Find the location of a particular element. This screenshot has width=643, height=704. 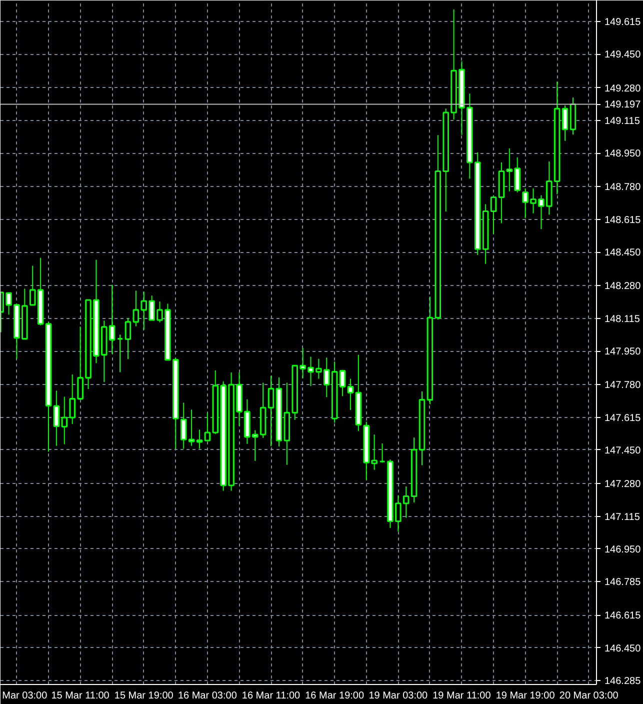

y-tick-label: 147.280 is located at coordinates (623, 484).